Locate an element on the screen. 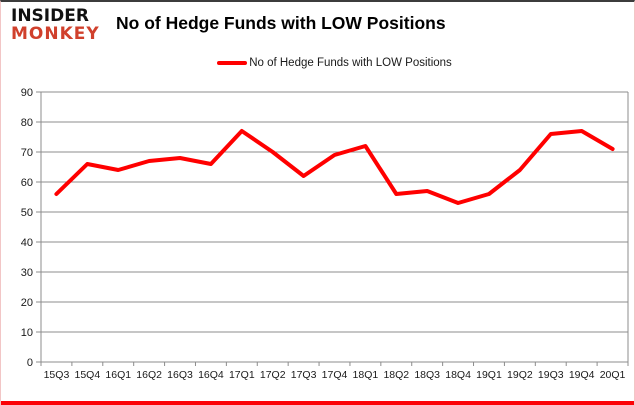 The image size is (635, 405). y-tick-label: 90 is located at coordinates (27, 93).